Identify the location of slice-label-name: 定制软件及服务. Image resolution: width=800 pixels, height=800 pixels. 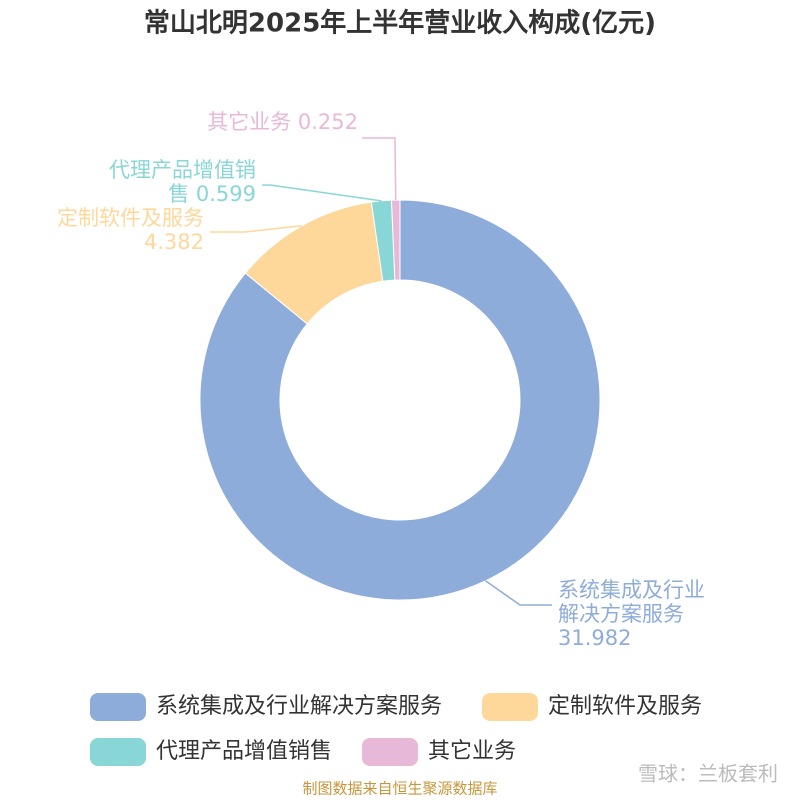
(130, 218).